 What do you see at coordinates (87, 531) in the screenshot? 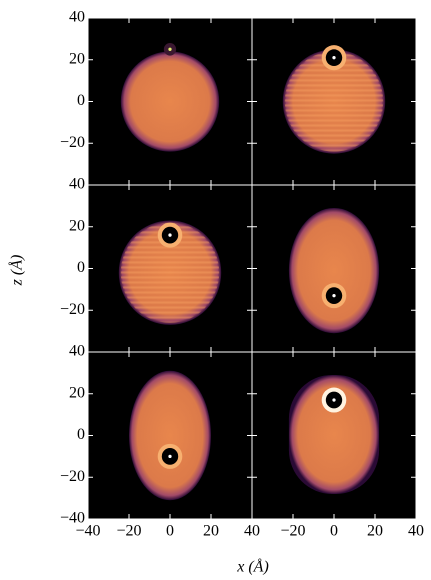
I see `x-tick-label: −40` at bounding box center [87, 531].